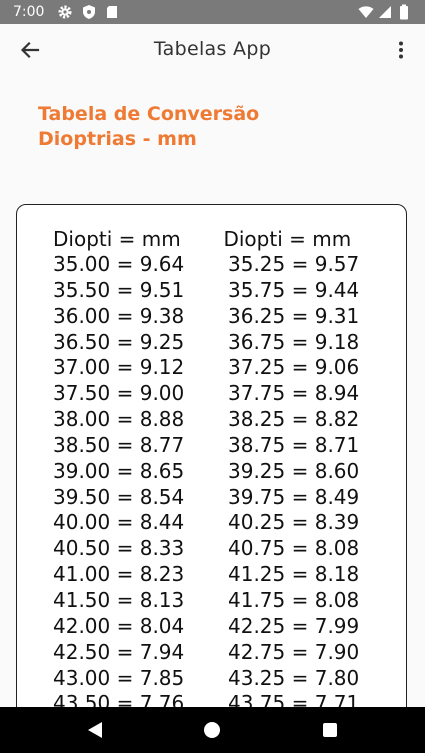 Image resolution: width=425 pixels, height=753 pixels. I want to click on header-left: Diopti = mm, so click(117, 239).